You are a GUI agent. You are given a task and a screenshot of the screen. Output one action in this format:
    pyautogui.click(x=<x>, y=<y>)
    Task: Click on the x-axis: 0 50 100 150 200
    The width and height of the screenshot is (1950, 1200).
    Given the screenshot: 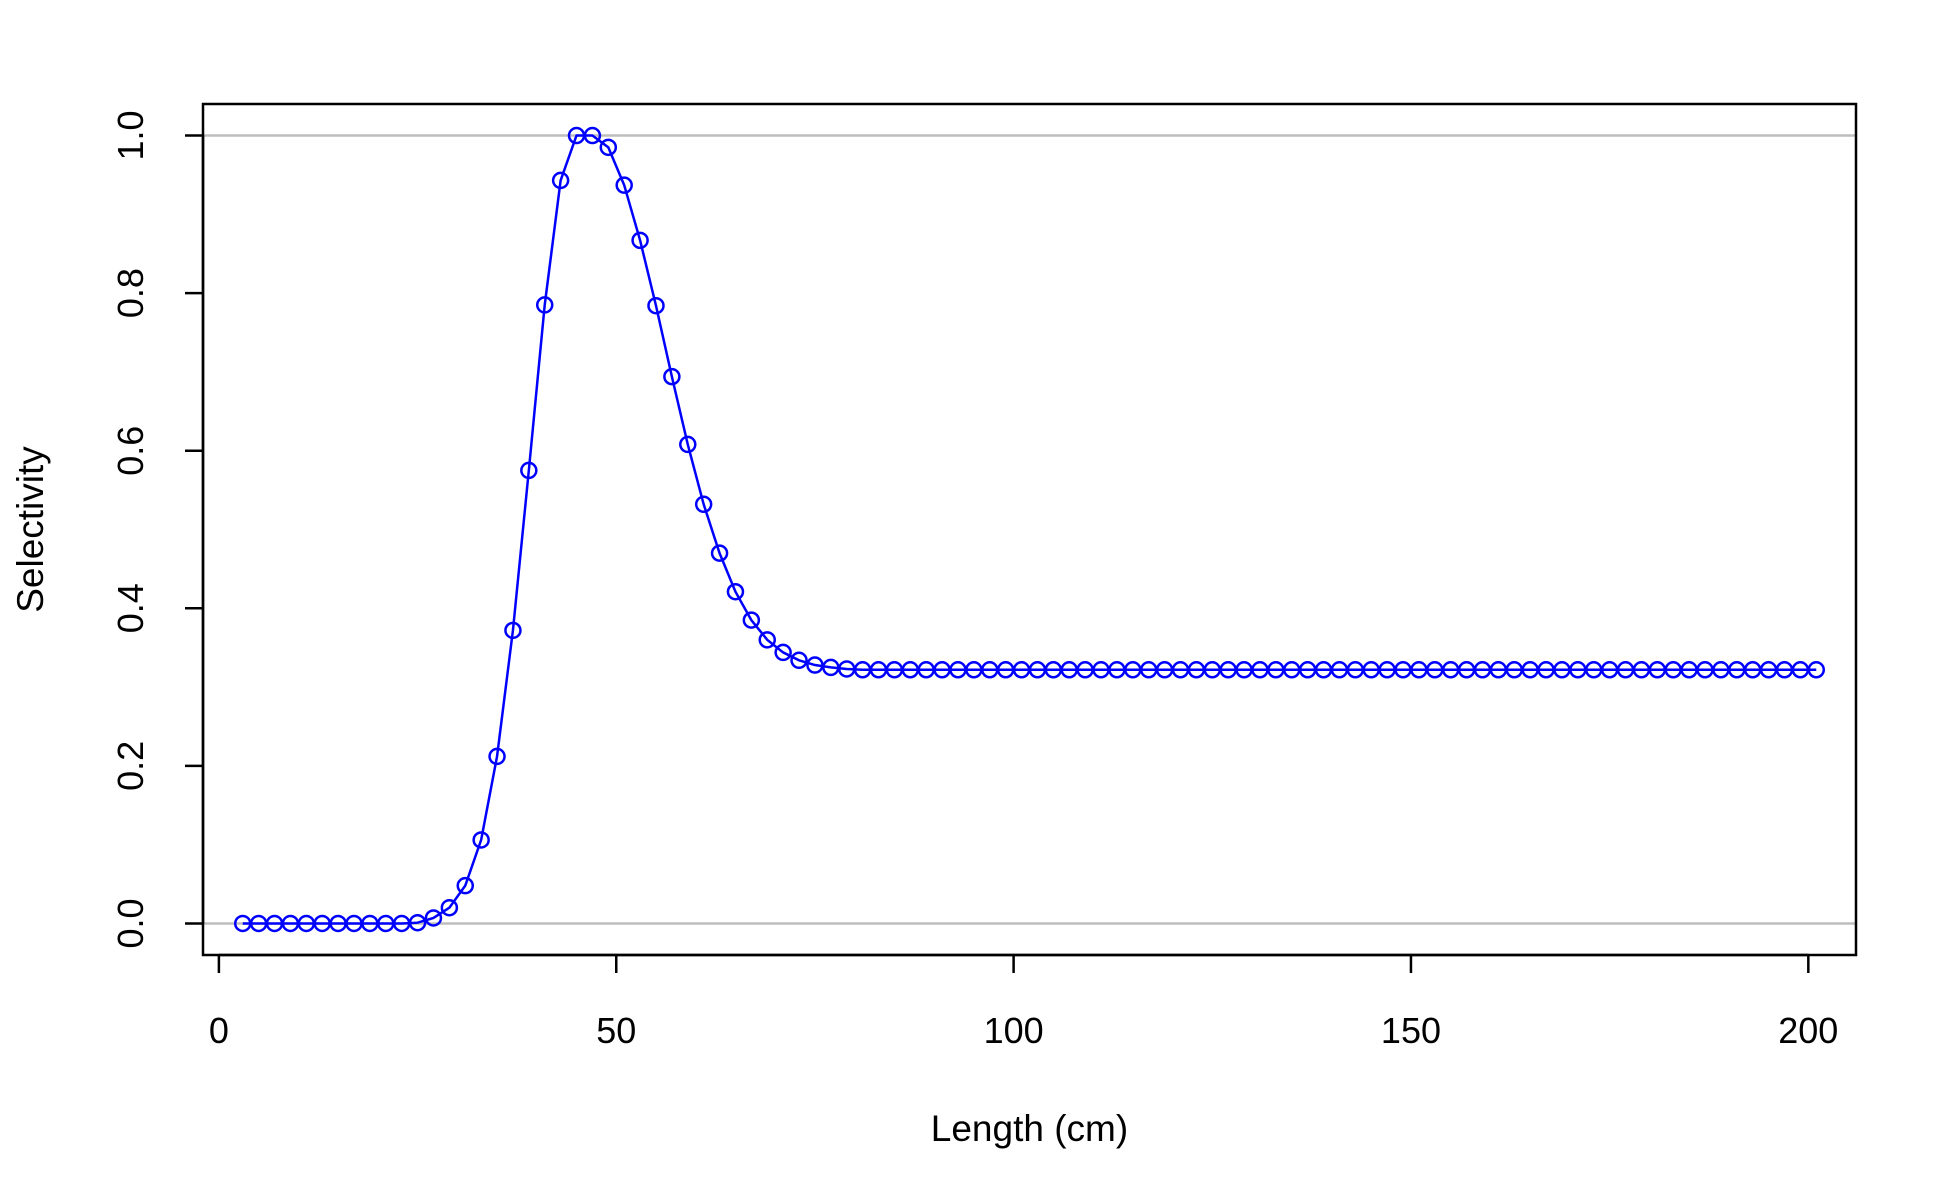 What is the action you would take?
    pyautogui.click(x=1023, y=1002)
    